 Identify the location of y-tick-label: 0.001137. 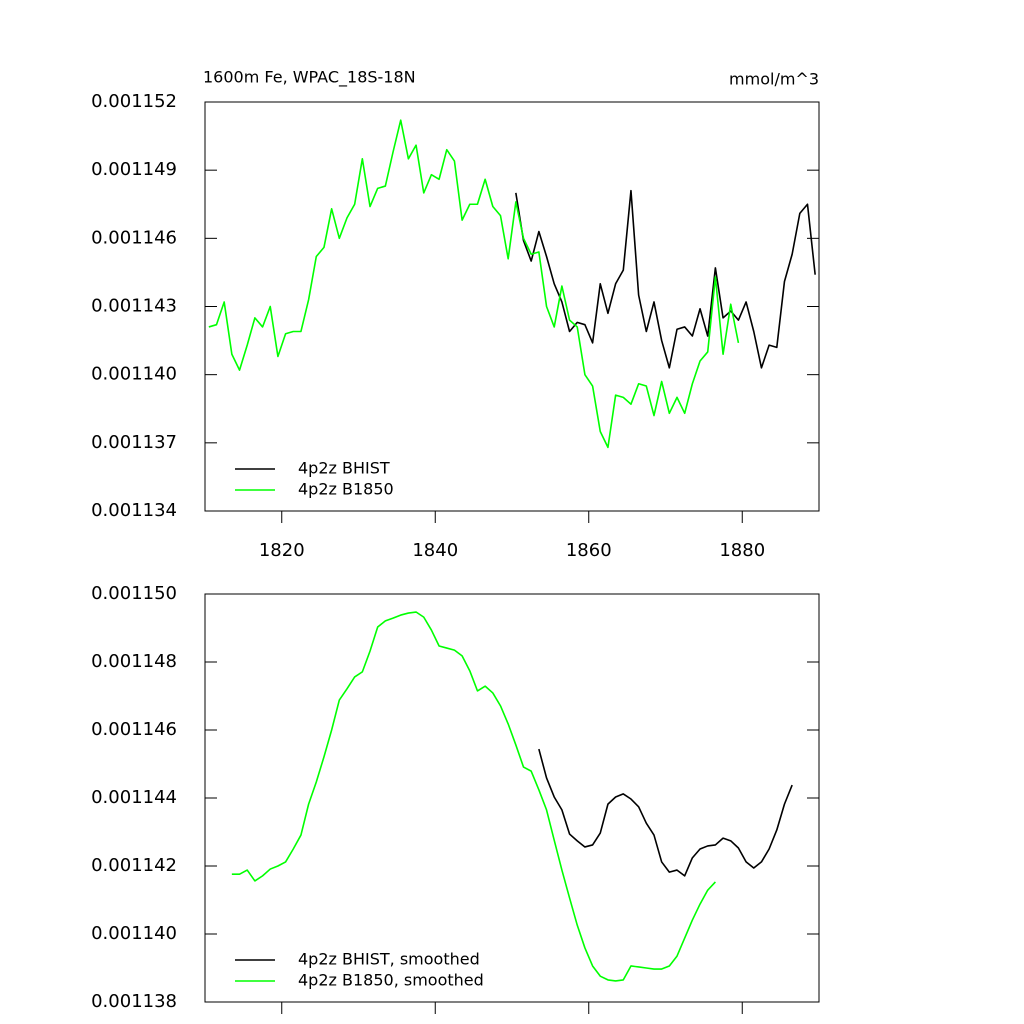
(134, 442).